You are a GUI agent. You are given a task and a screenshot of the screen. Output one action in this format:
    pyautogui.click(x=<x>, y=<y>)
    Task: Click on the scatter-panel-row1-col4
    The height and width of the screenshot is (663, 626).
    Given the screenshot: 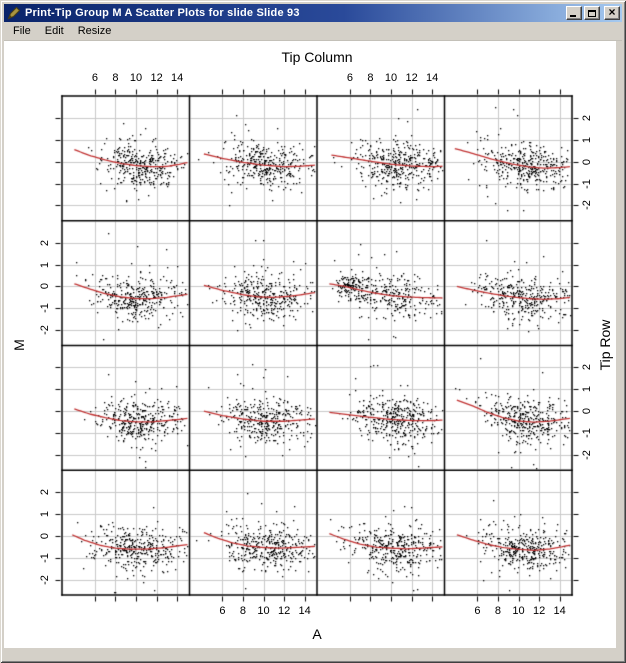 What is the action you would take?
    pyautogui.click(x=509, y=158)
    